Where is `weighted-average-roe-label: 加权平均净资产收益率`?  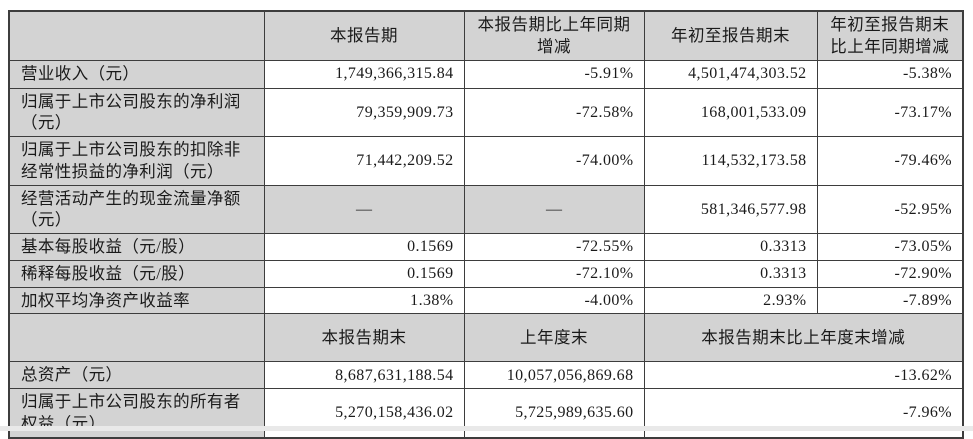
weighted-average-roe-label: 加权平均净资产收益率 is located at coordinates (136, 300).